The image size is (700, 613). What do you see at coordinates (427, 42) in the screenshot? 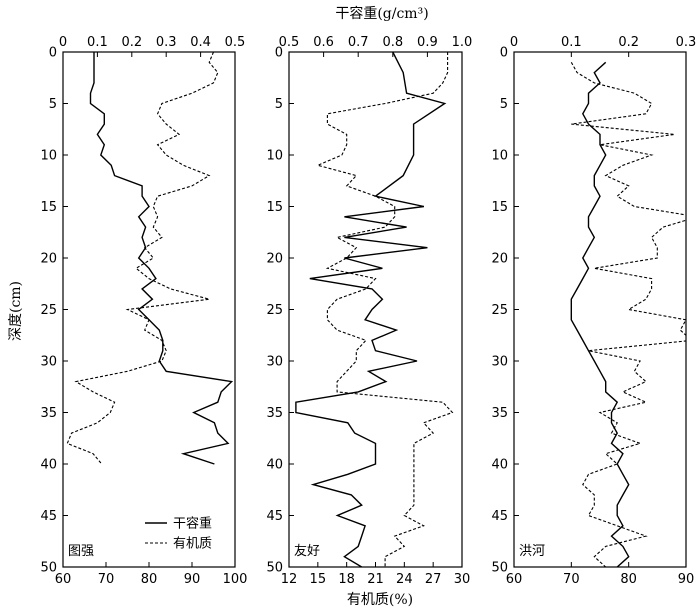
I see `top-tick-label: 0.9` at bounding box center [427, 42].